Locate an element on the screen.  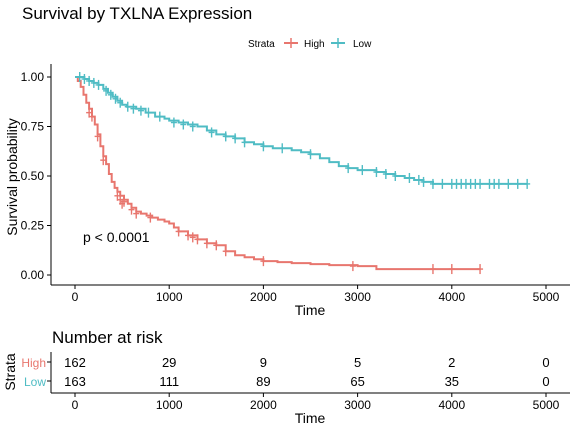
y-tick-label: 0.75 is located at coordinates (33, 127).